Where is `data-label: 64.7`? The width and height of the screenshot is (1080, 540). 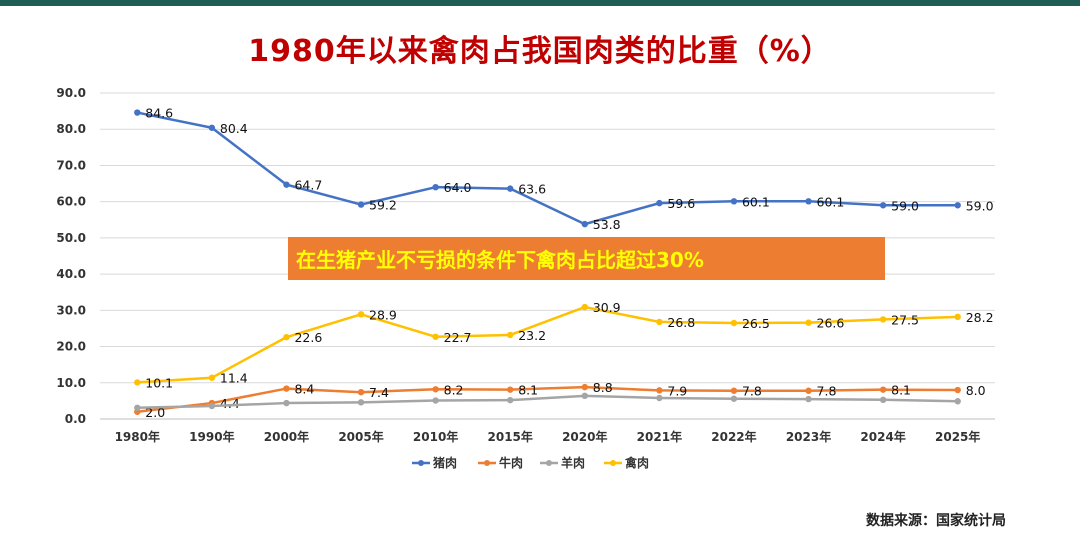 data-label: 64.7 is located at coordinates (308, 185).